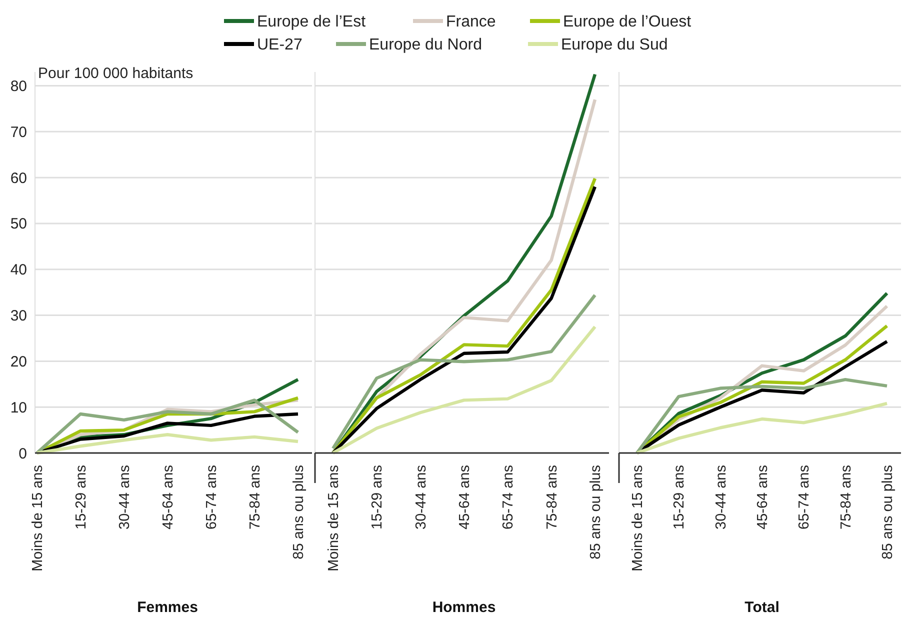 This screenshot has height=617, width=902. What do you see at coordinates (167, 607) in the screenshot?
I see `x-axis-title: Femmes` at bounding box center [167, 607].